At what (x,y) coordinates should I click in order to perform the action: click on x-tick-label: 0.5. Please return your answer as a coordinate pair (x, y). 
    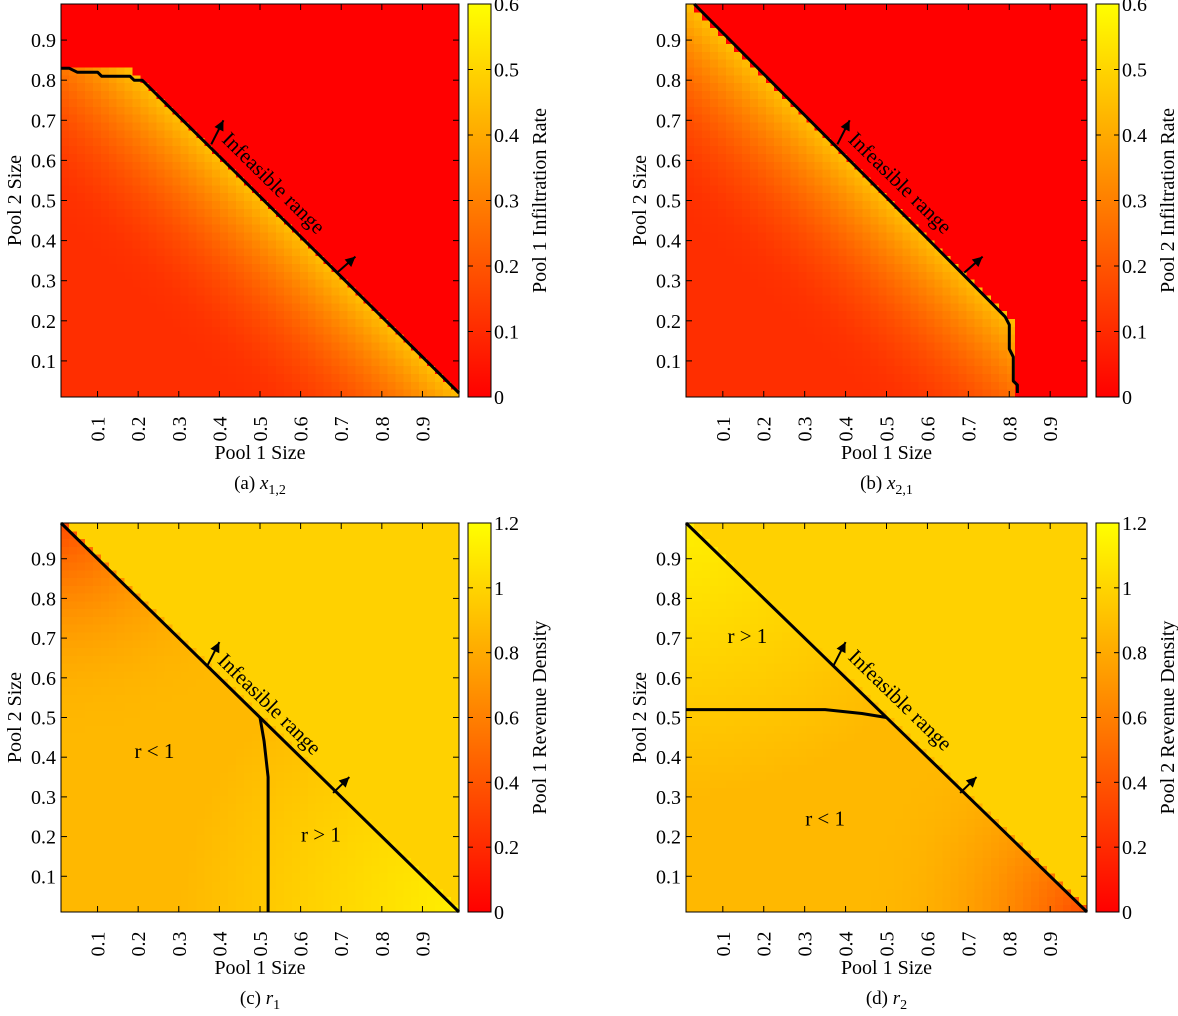
    Looking at the image, I should click on (261, 429).